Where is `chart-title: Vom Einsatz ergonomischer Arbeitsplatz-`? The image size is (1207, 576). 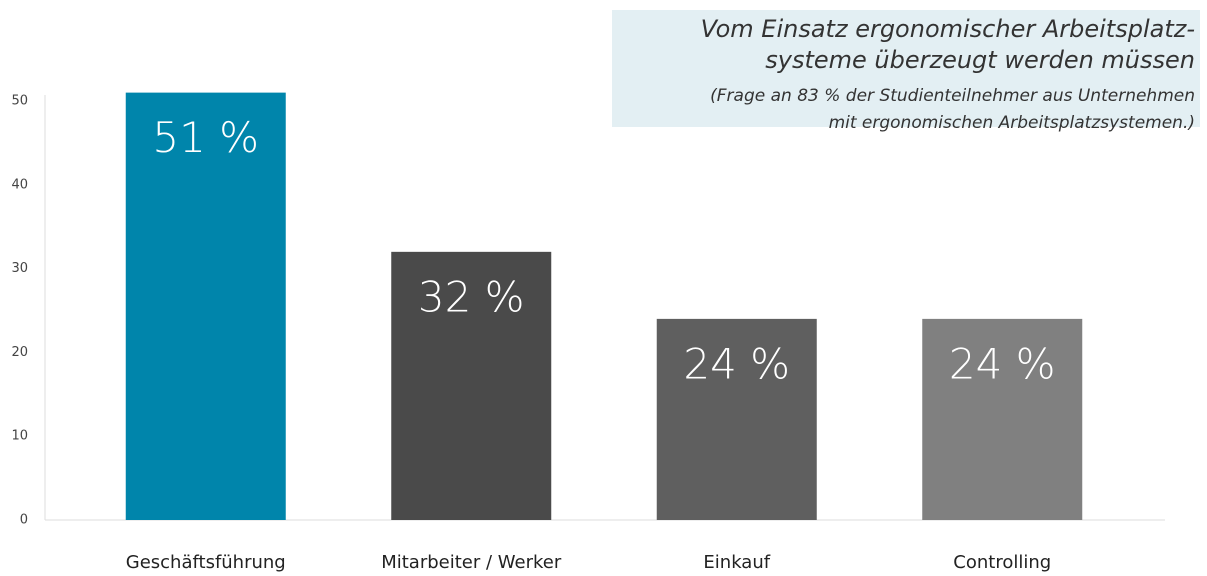
chart-title: Vom Einsatz ergonomischer Arbeitsplatz- is located at coordinates (948, 29).